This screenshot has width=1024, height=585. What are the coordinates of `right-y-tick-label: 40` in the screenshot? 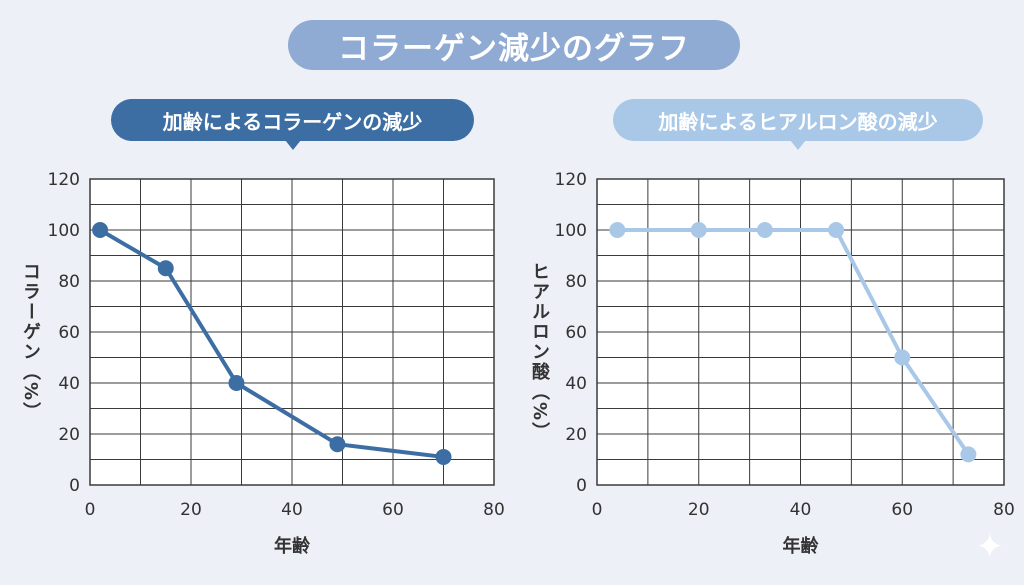 It's located at (576, 384).